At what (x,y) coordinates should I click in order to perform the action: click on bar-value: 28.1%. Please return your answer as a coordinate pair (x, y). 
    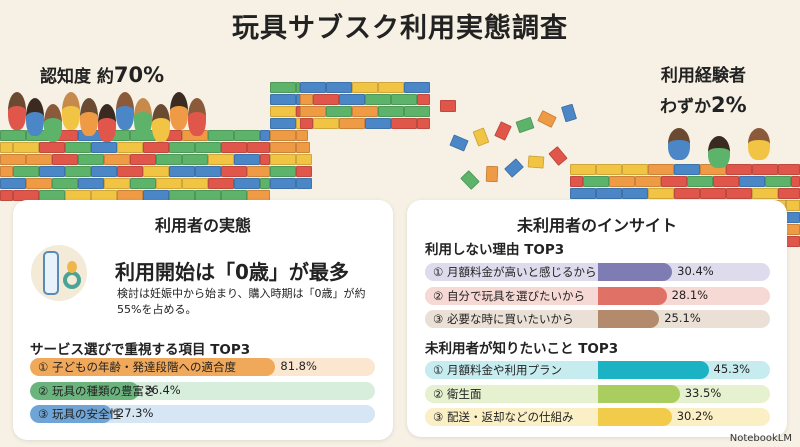
    Looking at the image, I should click on (690, 294).